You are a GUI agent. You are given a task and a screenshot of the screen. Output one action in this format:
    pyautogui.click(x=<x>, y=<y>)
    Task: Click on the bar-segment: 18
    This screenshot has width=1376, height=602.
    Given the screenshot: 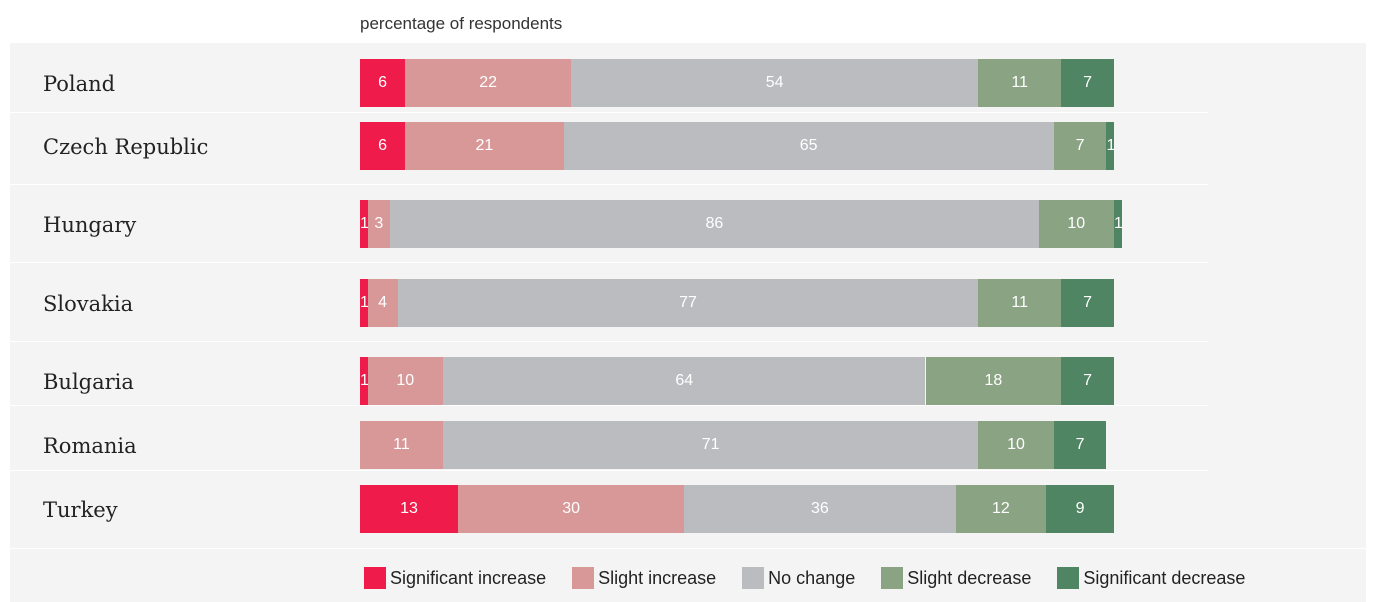 What is the action you would take?
    pyautogui.click(x=993, y=381)
    